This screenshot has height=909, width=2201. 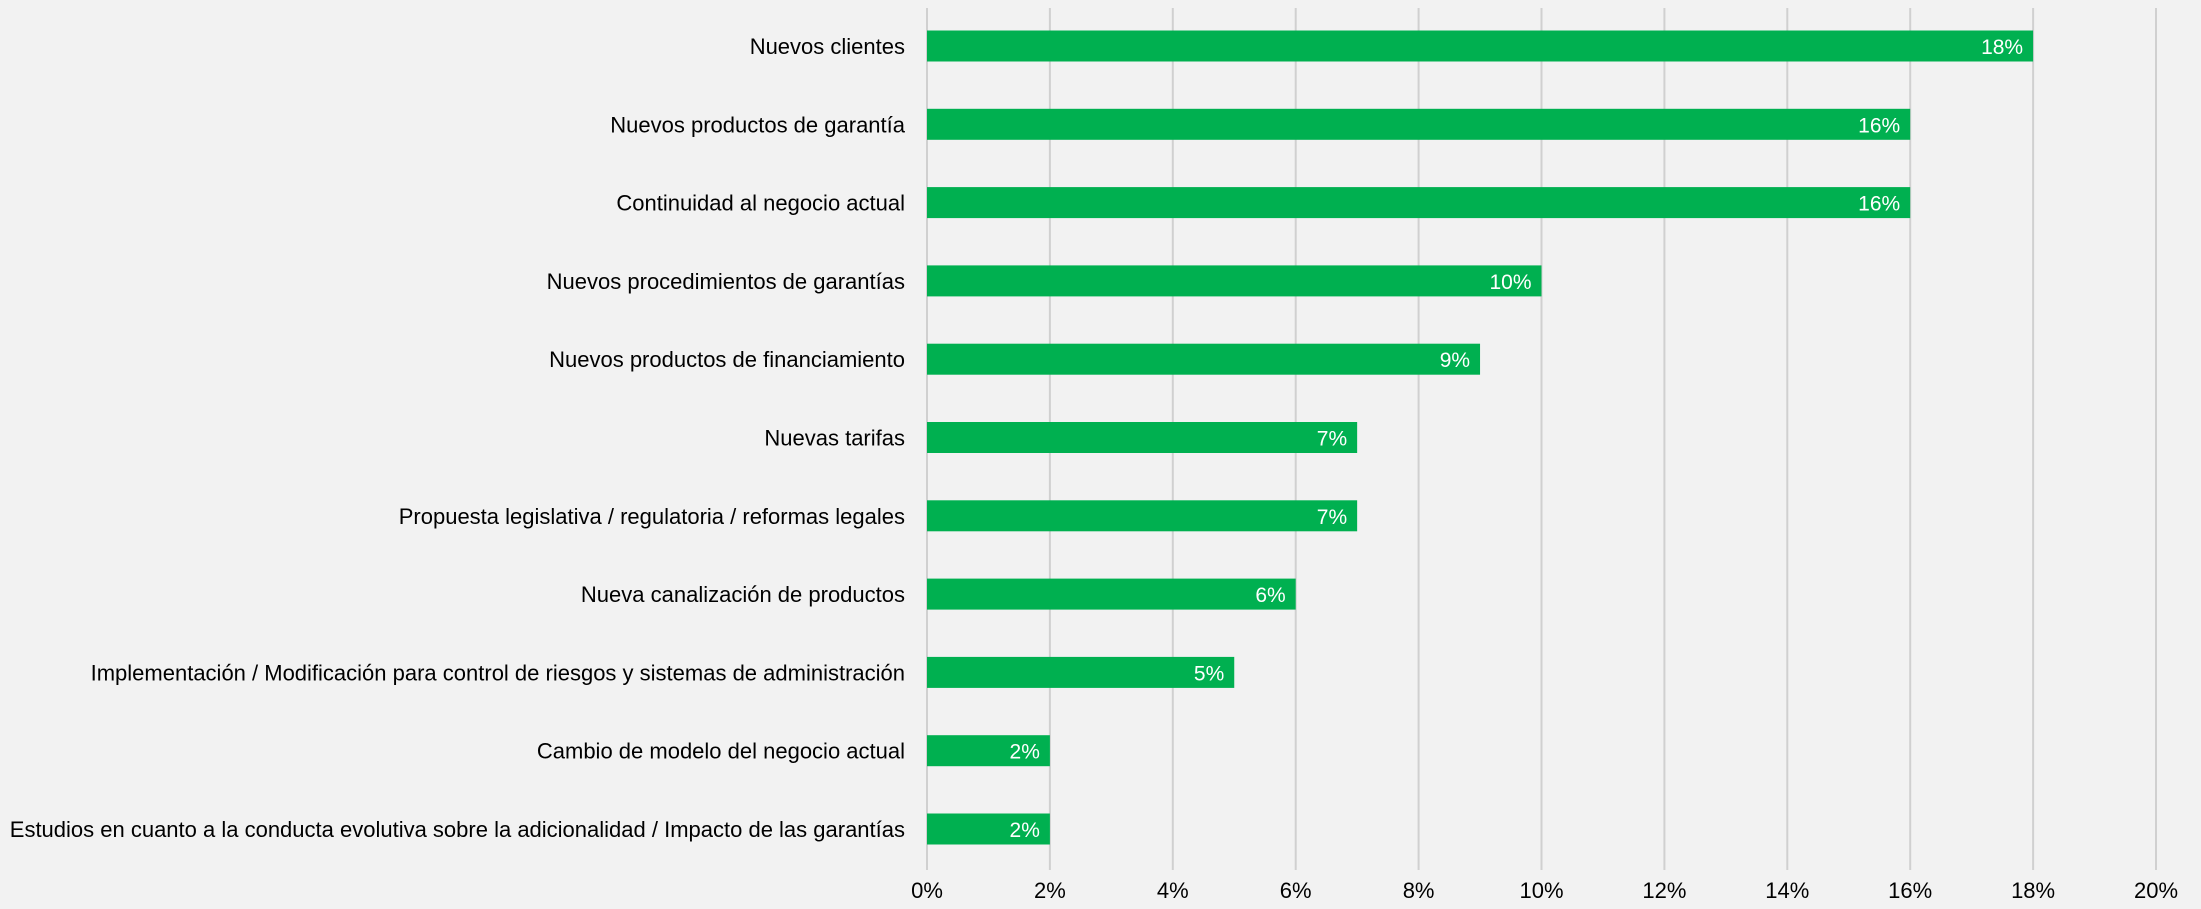 I want to click on tick-label-2: 2%, so click(x=1050, y=890).